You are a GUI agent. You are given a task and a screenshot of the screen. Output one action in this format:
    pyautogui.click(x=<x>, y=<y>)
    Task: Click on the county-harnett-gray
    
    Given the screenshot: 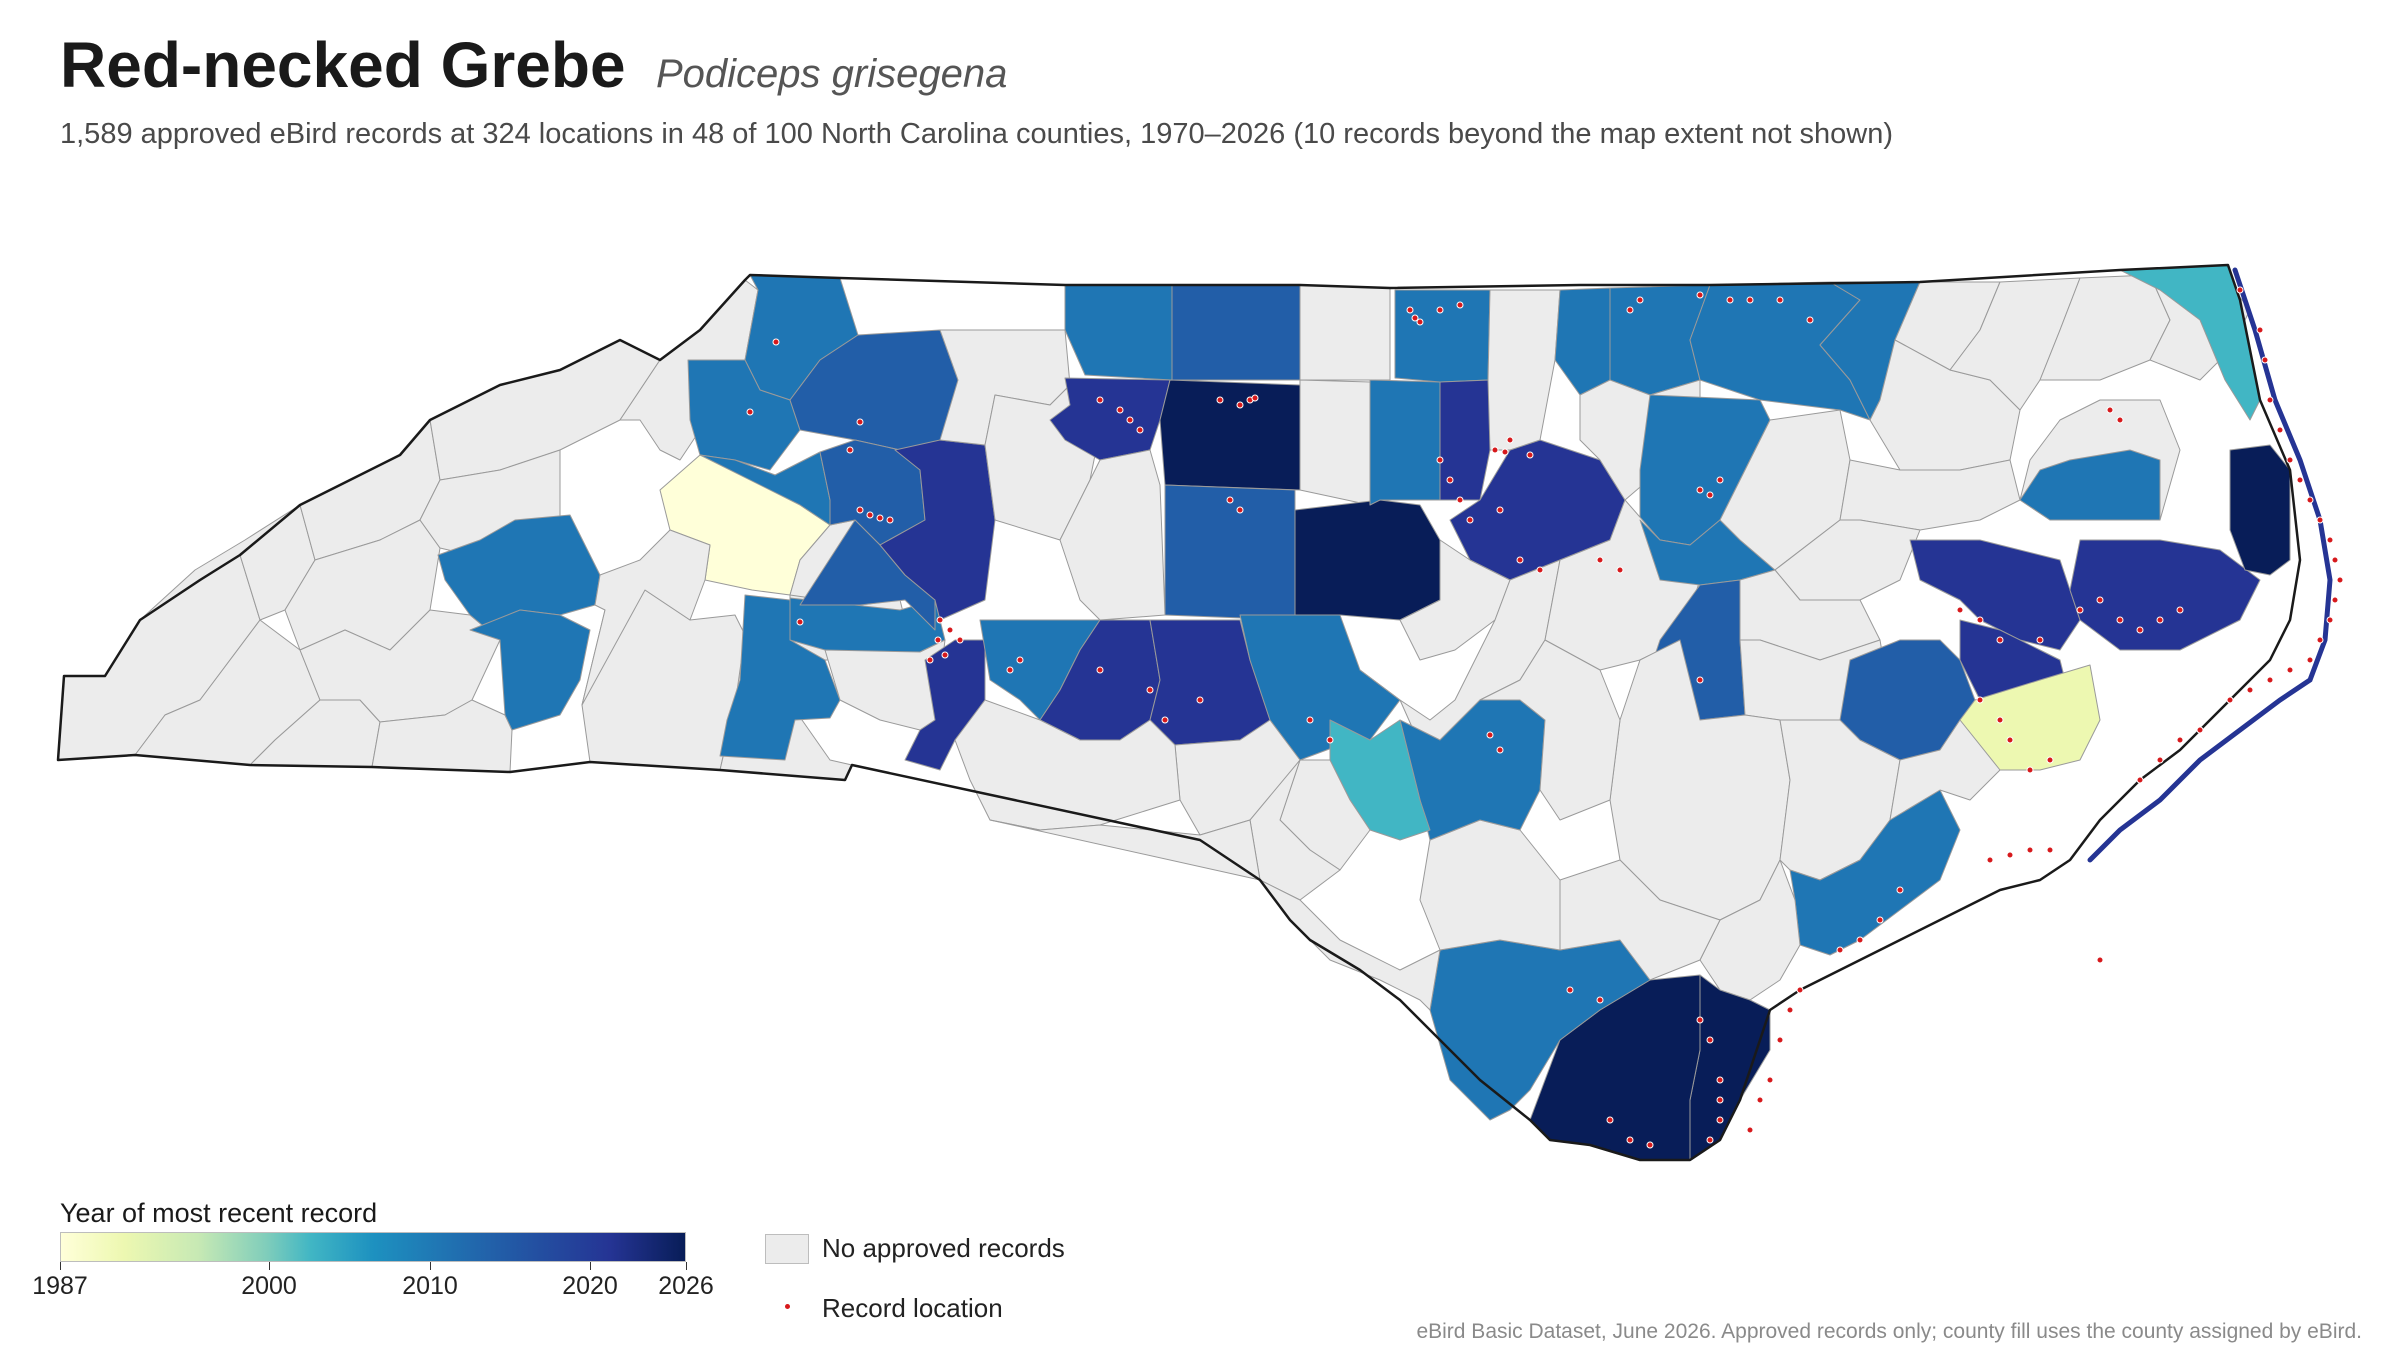 What is the action you would take?
    pyautogui.click(x=1550, y=730)
    